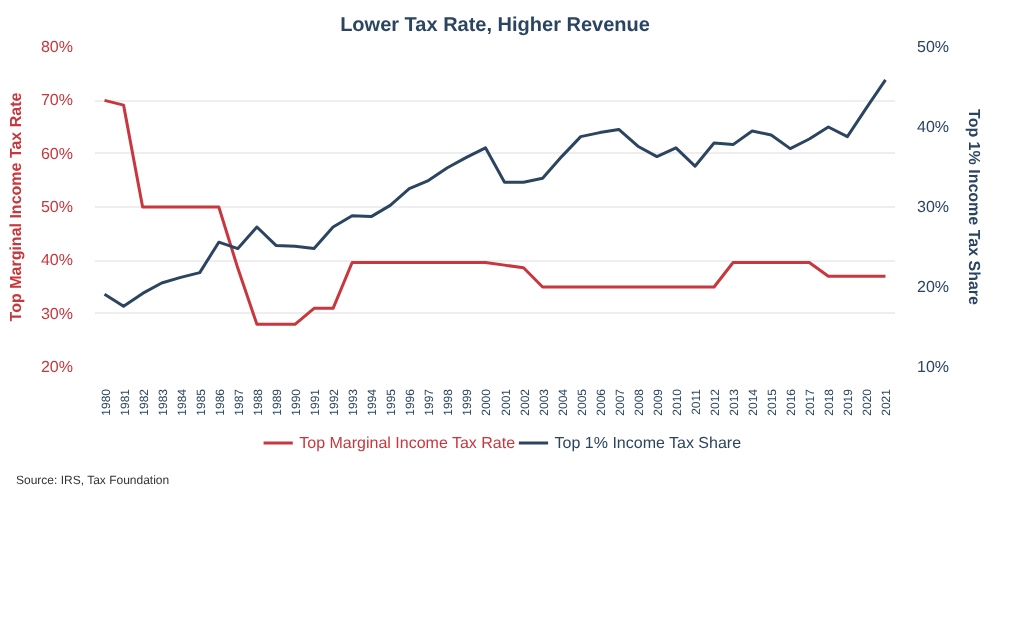 This screenshot has width=1020, height=642. Describe the element at coordinates (57, 367) in the screenshot. I see `y-tick-label: 20%` at that location.